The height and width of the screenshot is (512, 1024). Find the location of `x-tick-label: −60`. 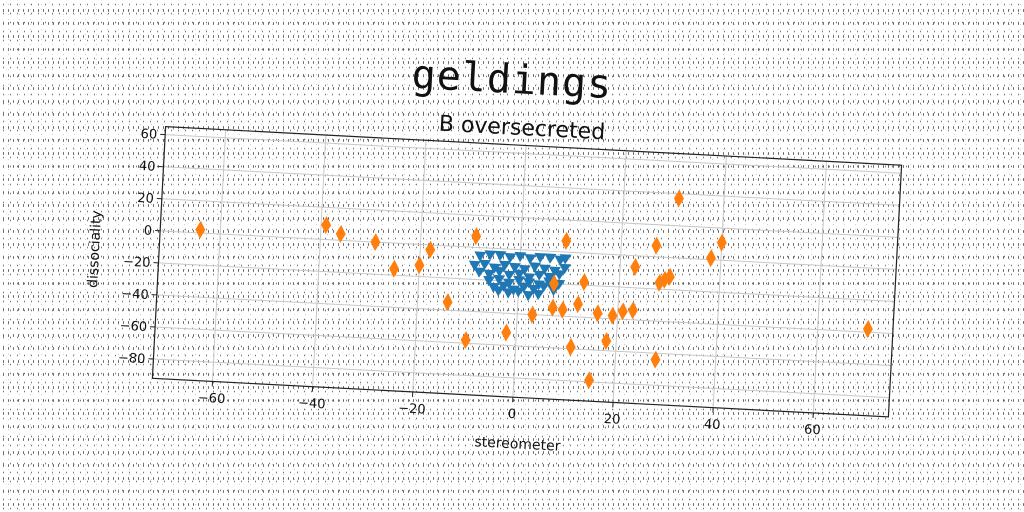

x-tick-label: −60 is located at coordinates (211, 399).